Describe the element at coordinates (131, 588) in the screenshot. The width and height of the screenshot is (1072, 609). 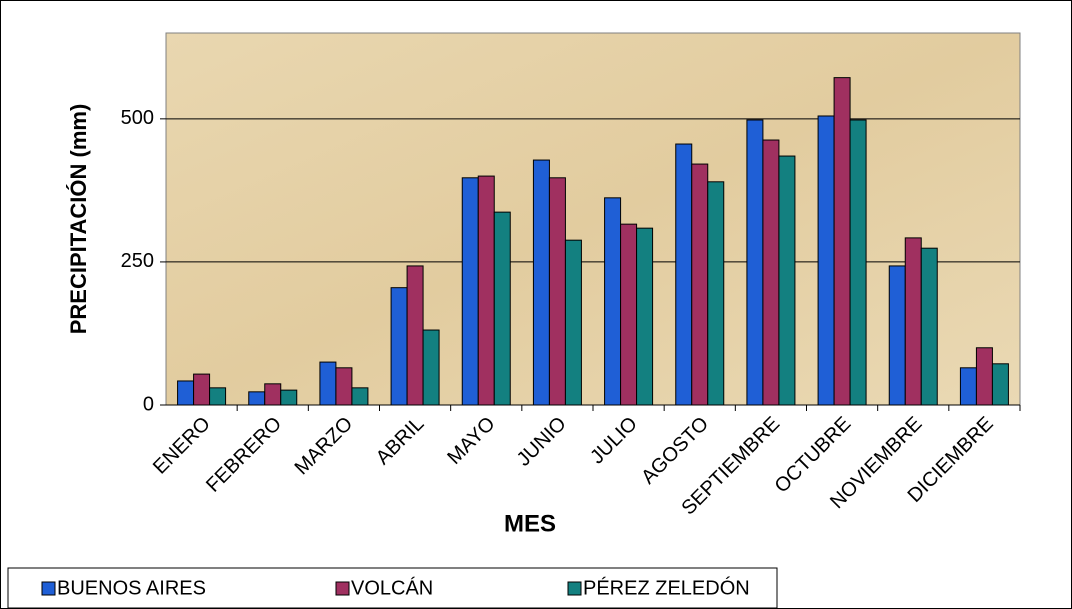
I see `legend-label: BUENOS AIRES` at that location.